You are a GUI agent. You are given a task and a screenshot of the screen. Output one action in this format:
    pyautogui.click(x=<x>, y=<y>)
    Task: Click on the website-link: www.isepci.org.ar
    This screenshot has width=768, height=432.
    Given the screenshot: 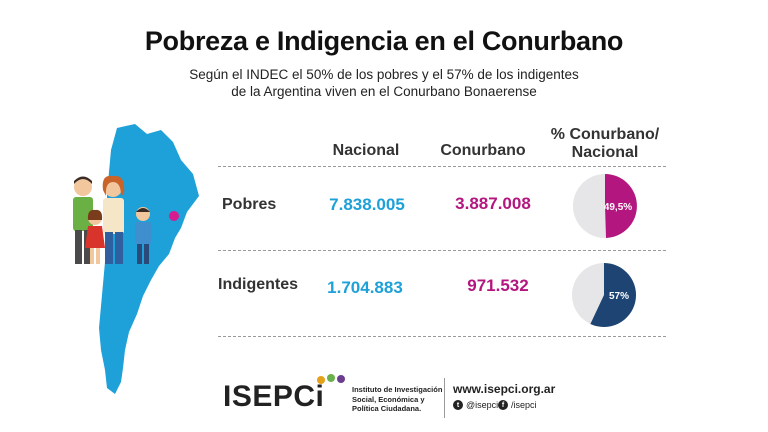 What is the action you would take?
    pyautogui.click(x=504, y=389)
    